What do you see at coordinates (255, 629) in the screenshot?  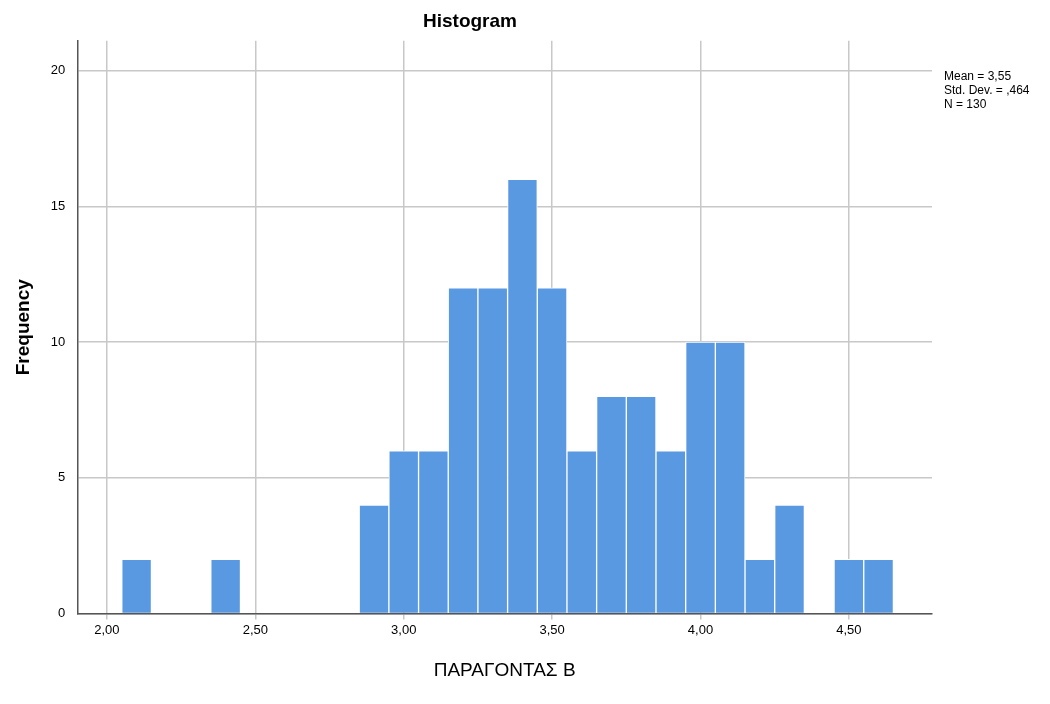 I see `x-tick-label: 2,50` at bounding box center [255, 629].